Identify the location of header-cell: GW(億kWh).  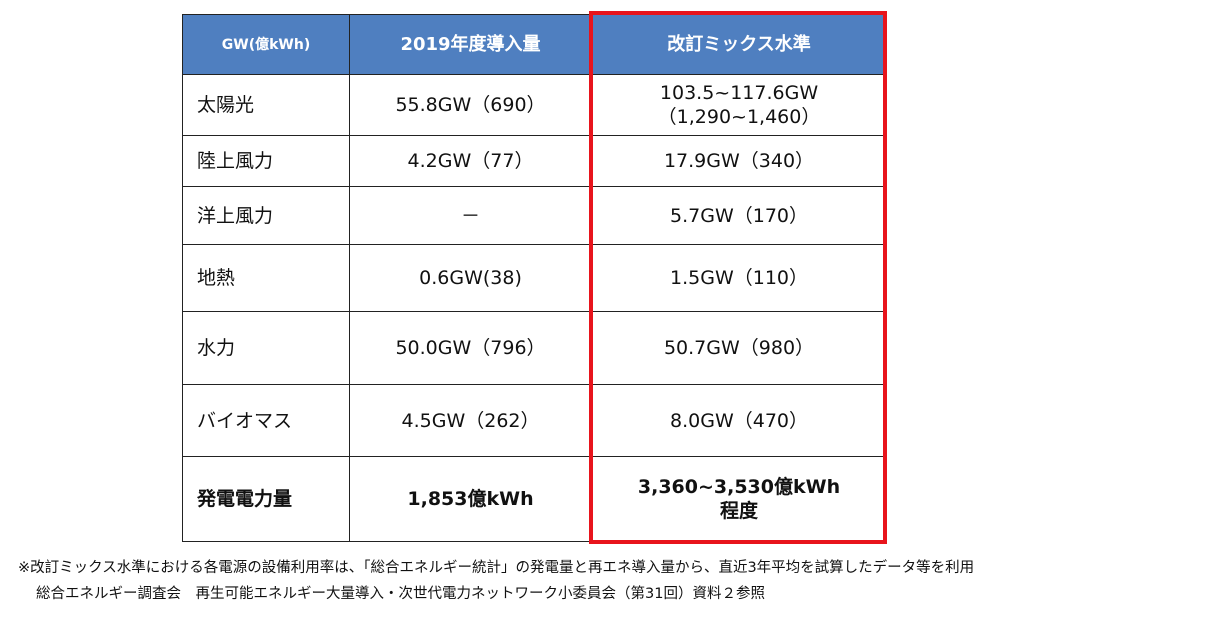
(266, 44).